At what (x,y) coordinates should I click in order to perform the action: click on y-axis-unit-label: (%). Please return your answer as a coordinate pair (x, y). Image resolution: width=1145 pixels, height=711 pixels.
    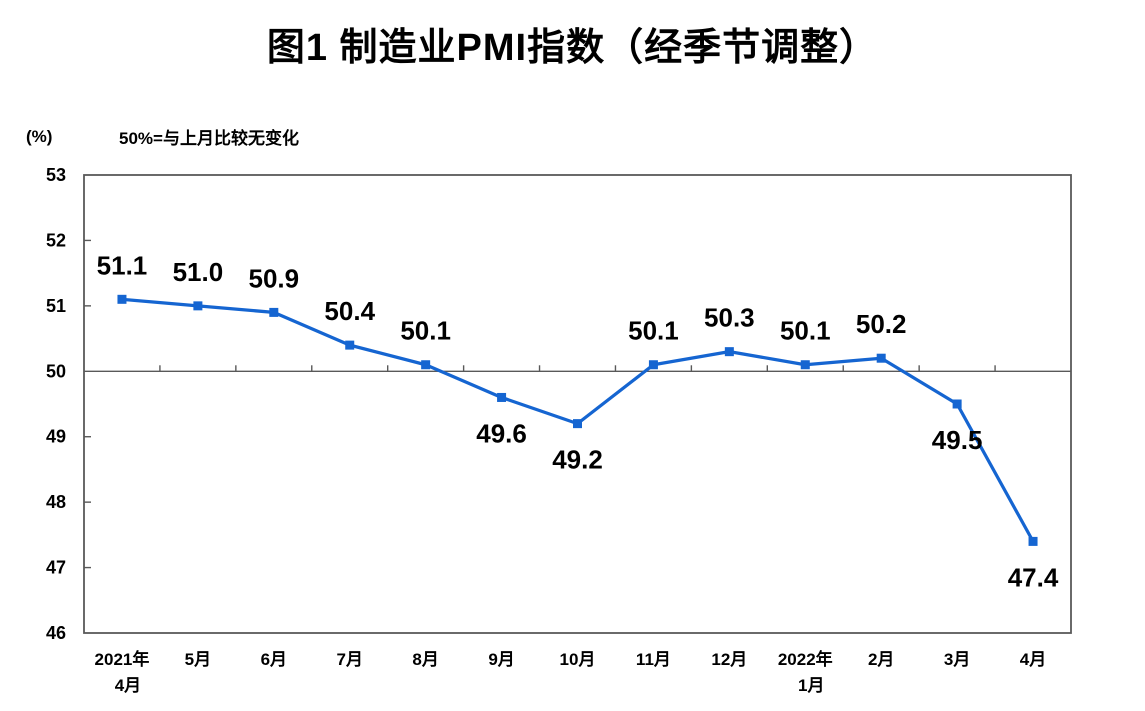
    Looking at the image, I should click on (39, 136).